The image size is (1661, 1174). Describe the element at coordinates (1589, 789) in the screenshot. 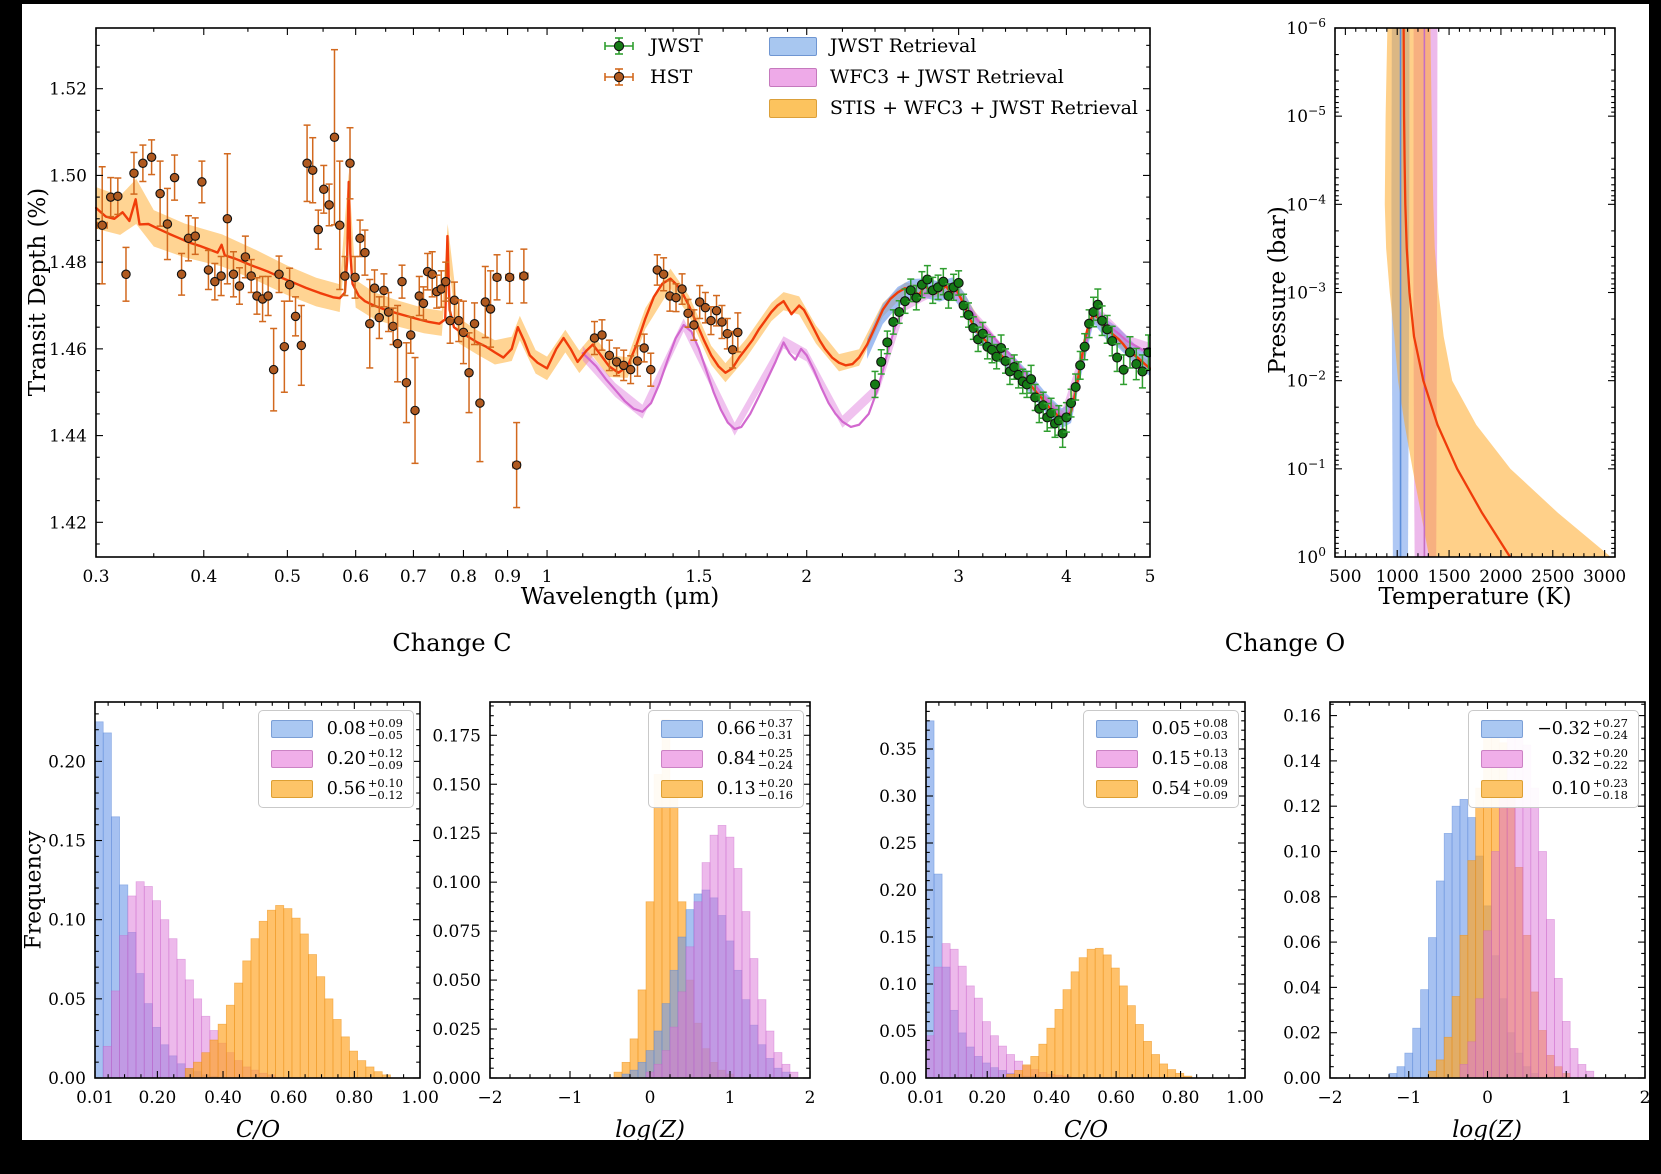

I see `legend-value: 0.10 +0.23 −0.18` at that location.